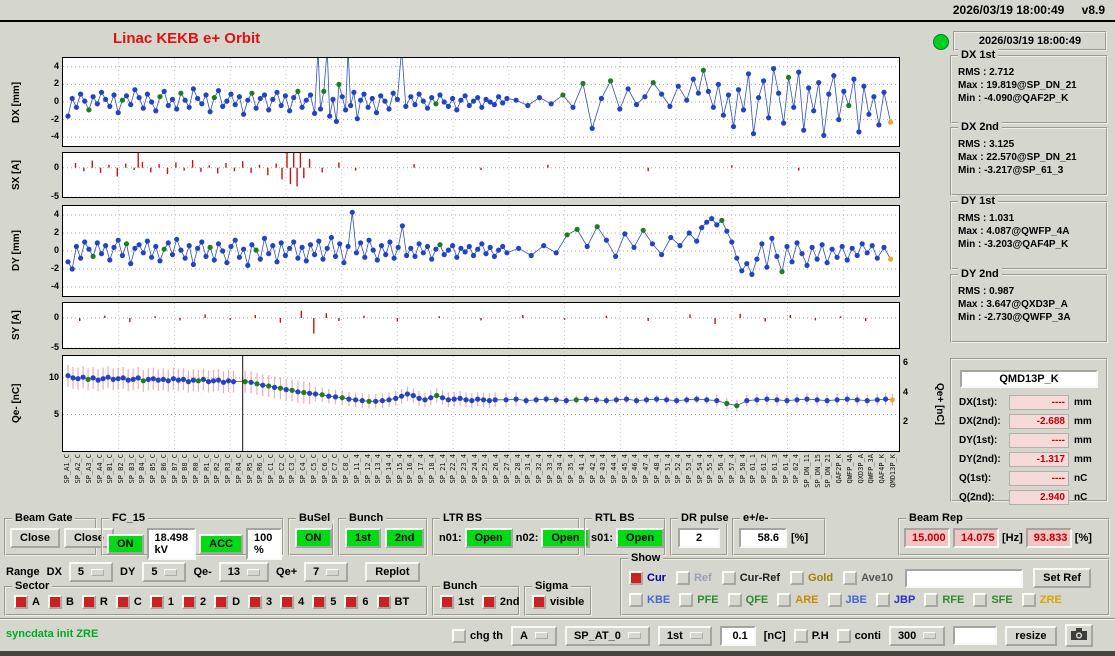 This screenshot has width=1115, height=656. I want to click on region-toggle-qfe: QFE, so click(748, 600).